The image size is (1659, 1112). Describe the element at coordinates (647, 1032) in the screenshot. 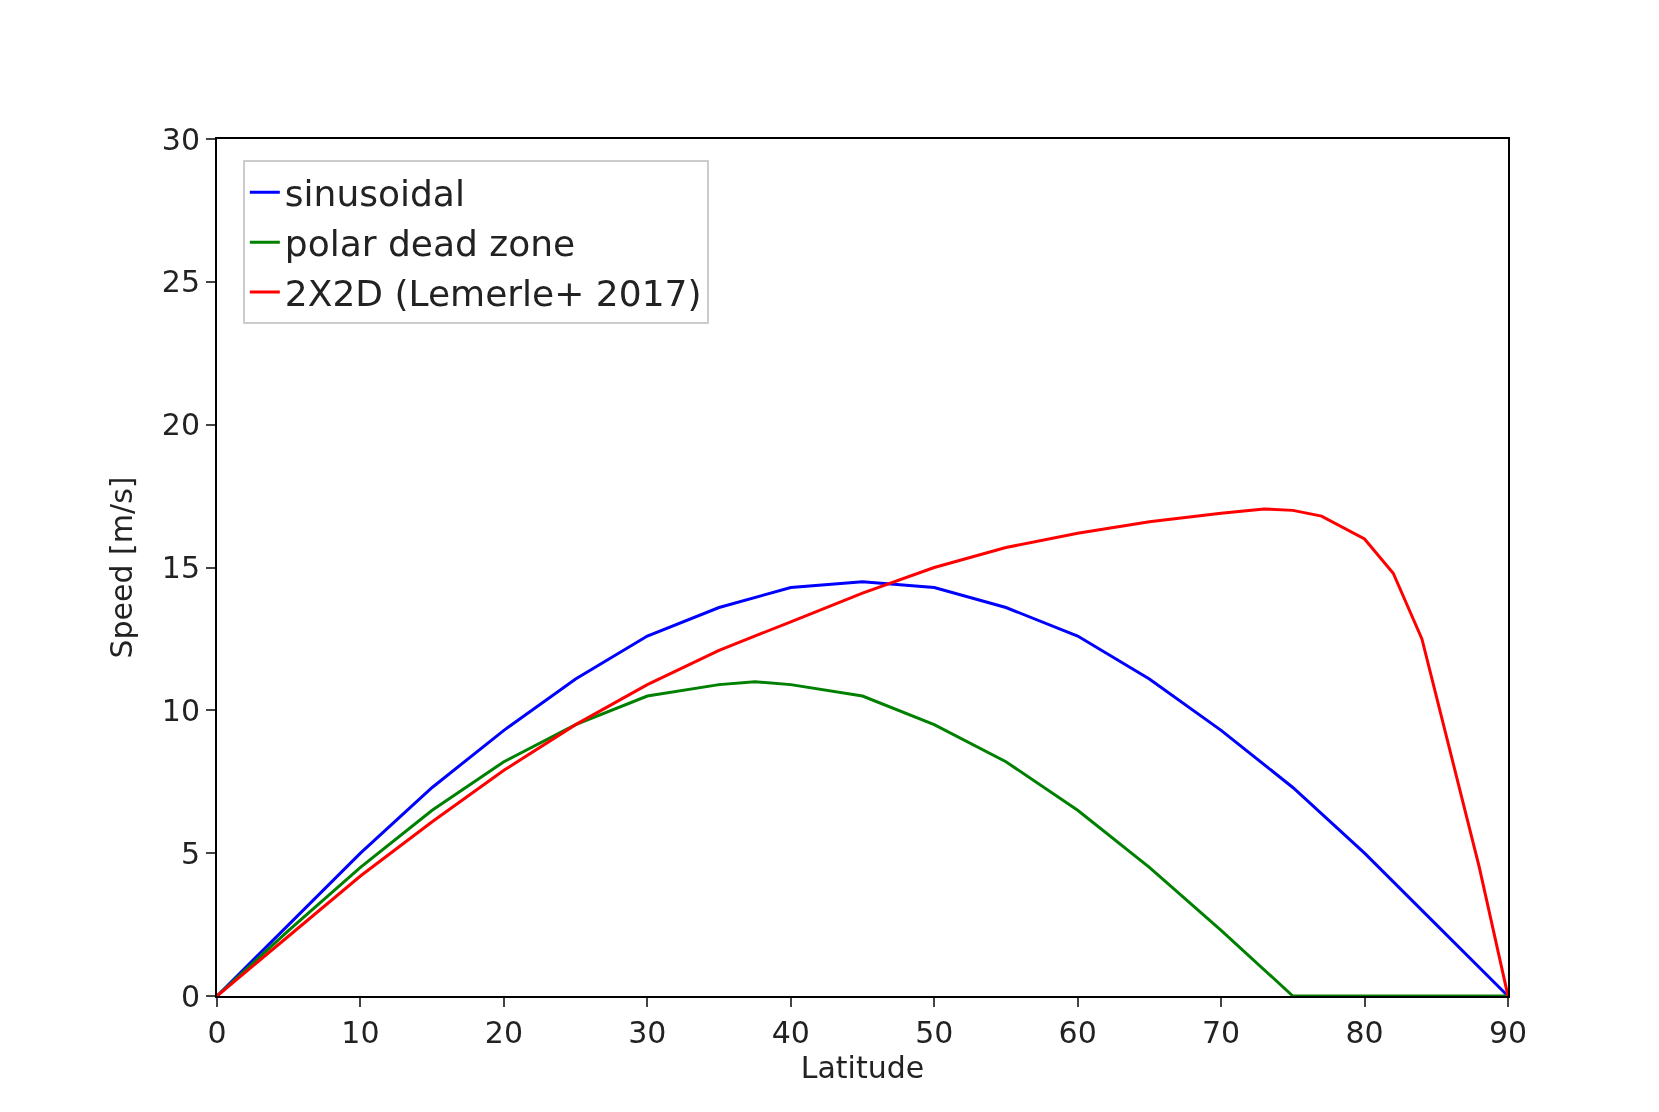

I see `x-tick-label: 30` at that location.